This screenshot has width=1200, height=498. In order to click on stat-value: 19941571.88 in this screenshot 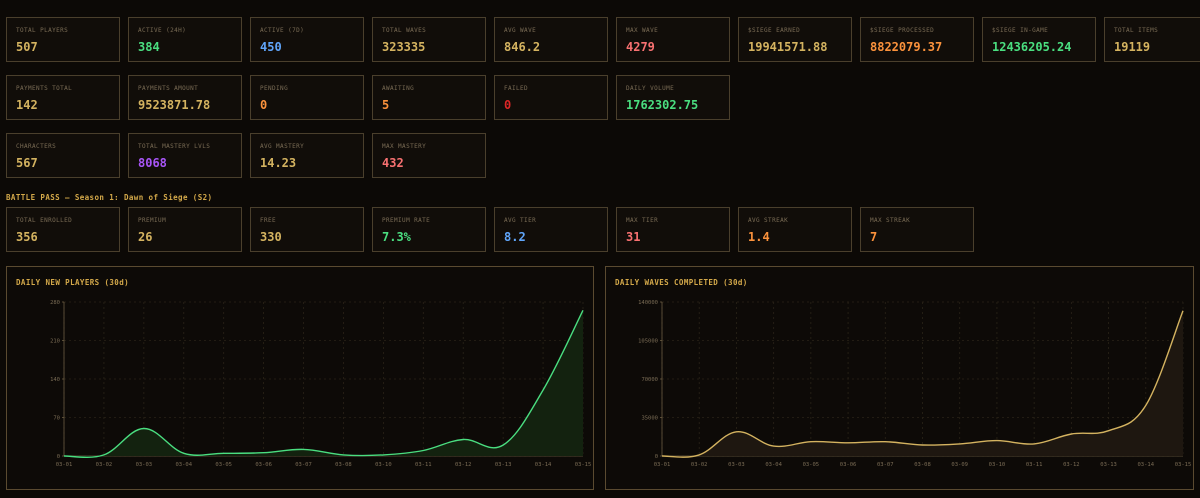, I will do `click(788, 47)`.